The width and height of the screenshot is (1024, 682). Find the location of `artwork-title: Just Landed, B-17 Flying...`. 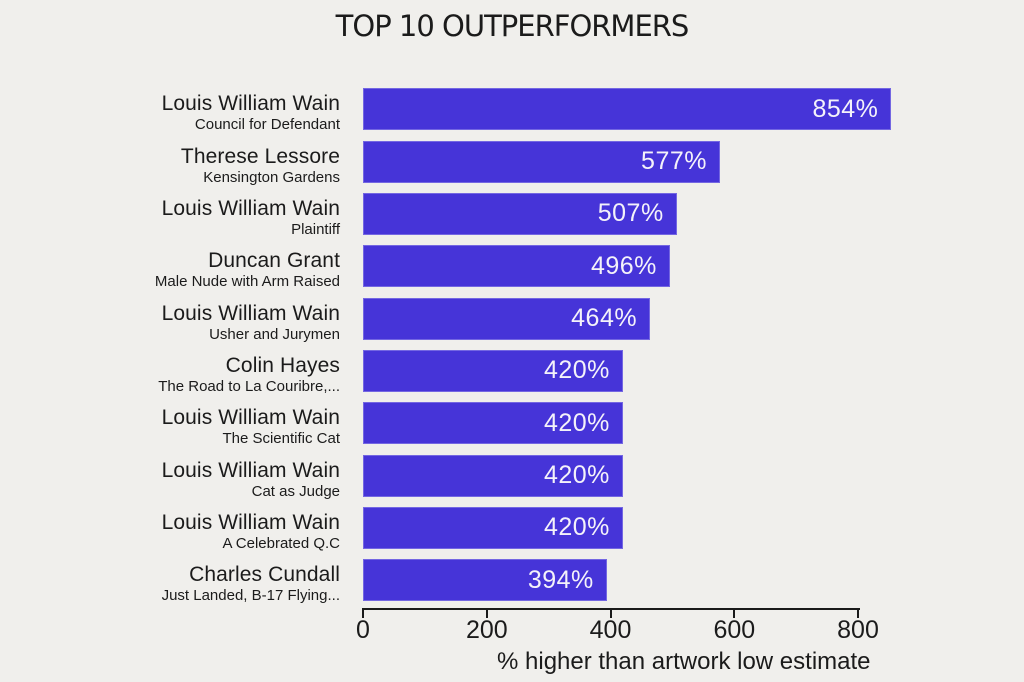

artwork-title: Just Landed, B-17 Flying... is located at coordinates (250, 596).